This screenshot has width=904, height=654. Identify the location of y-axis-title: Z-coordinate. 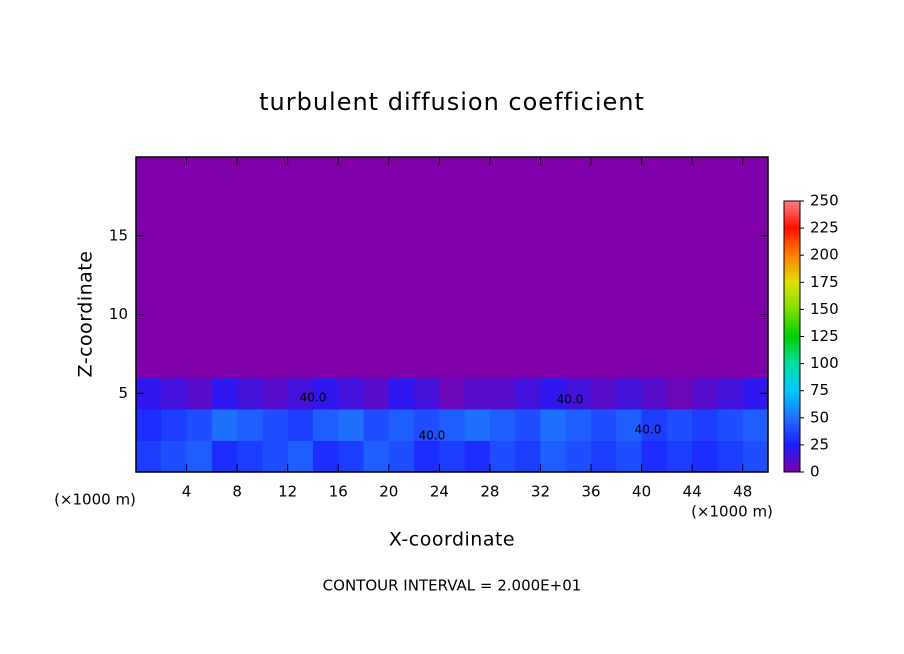
(86, 314).